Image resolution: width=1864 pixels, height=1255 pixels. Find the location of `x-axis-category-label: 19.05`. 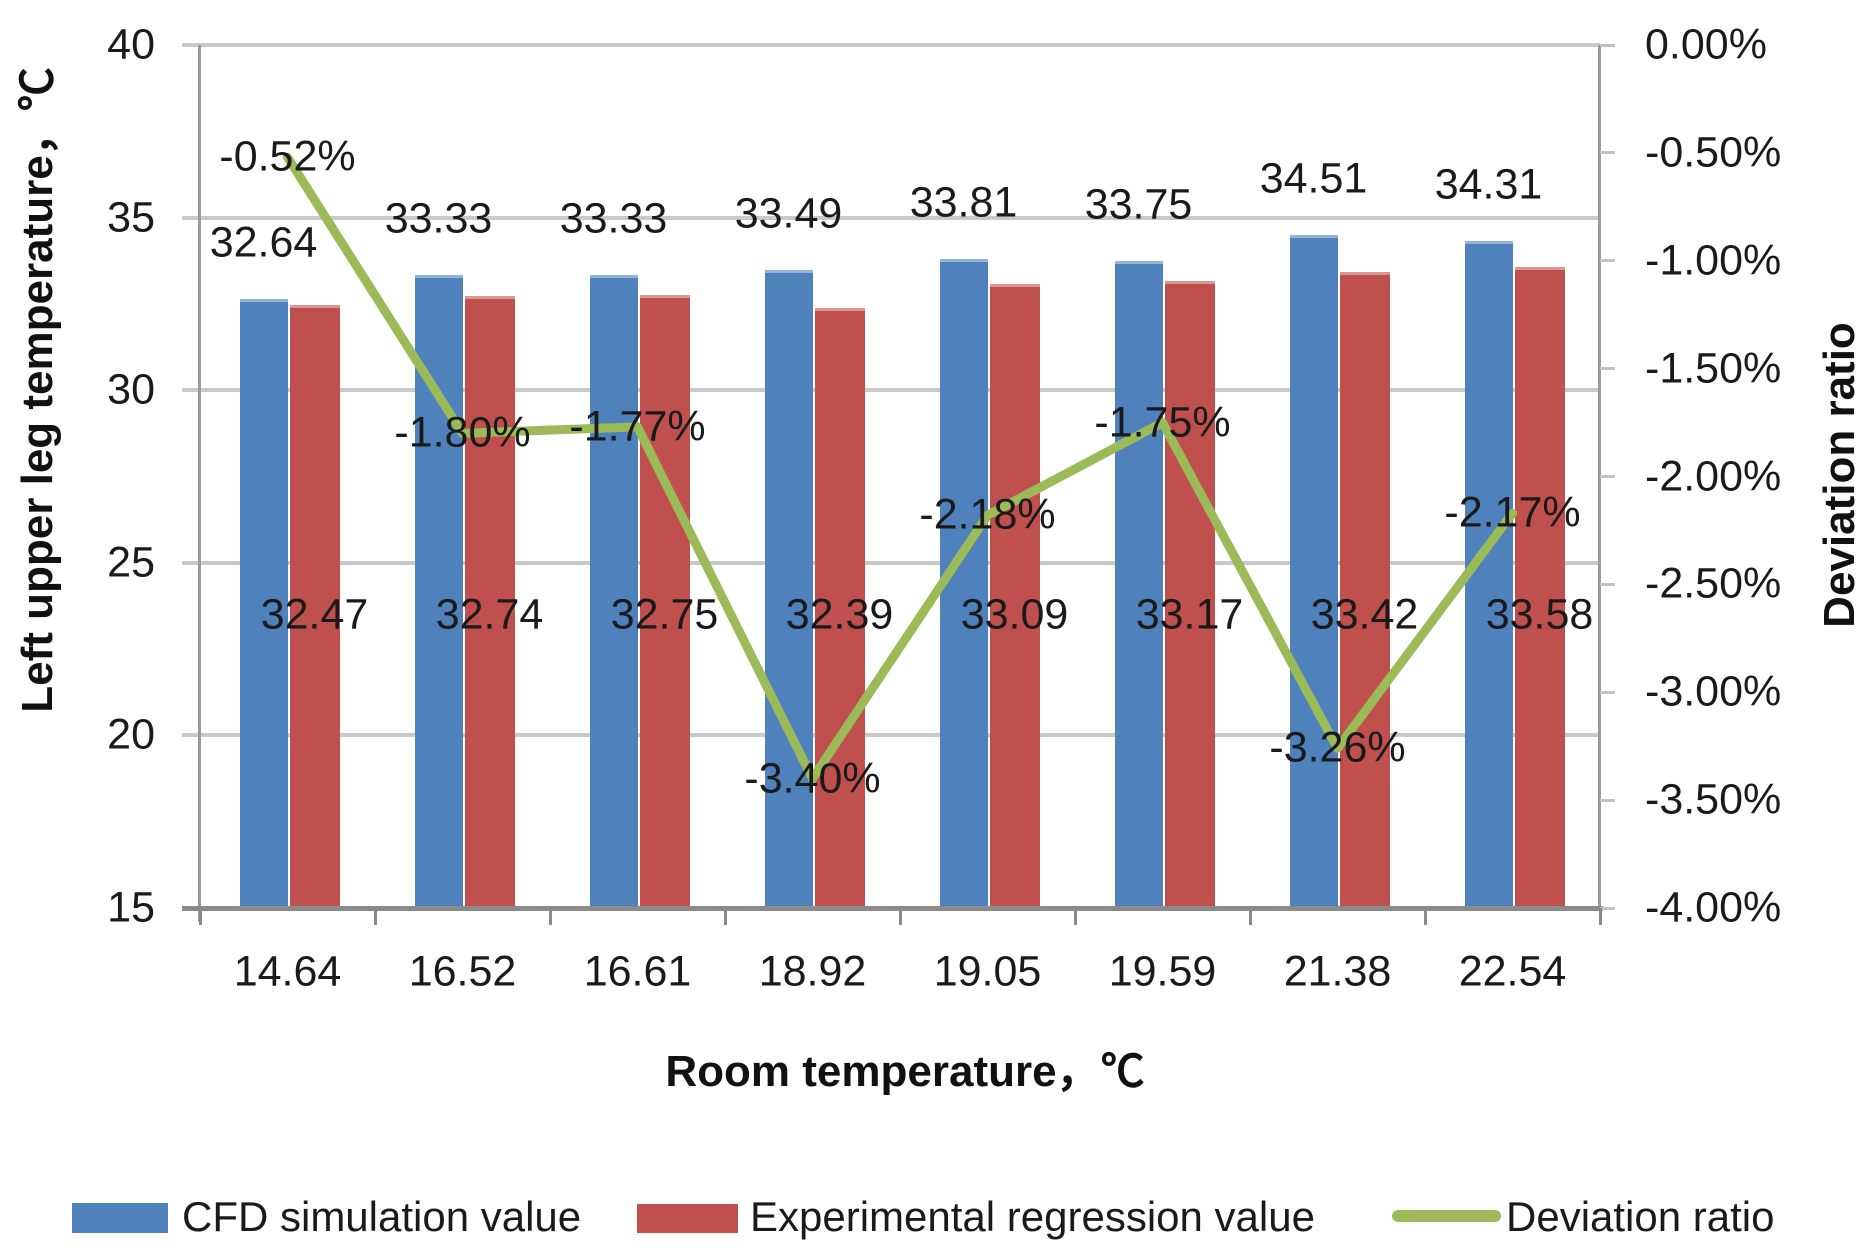

x-axis-category-label: 19.05 is located at coordinates (987, 971).